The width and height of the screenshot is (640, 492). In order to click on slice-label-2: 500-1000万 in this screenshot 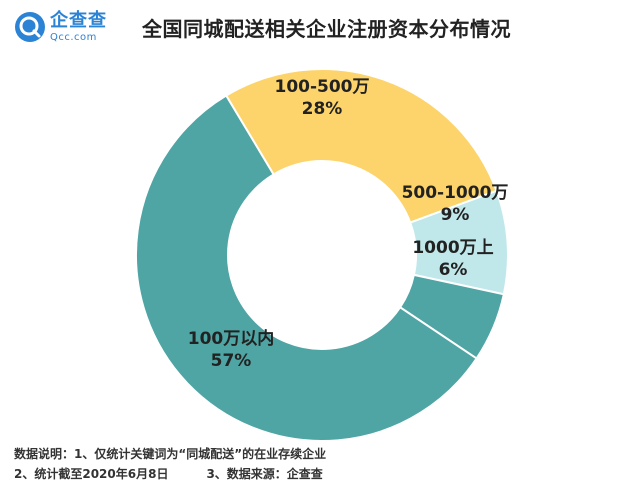, I will do `click(455, 193)`.